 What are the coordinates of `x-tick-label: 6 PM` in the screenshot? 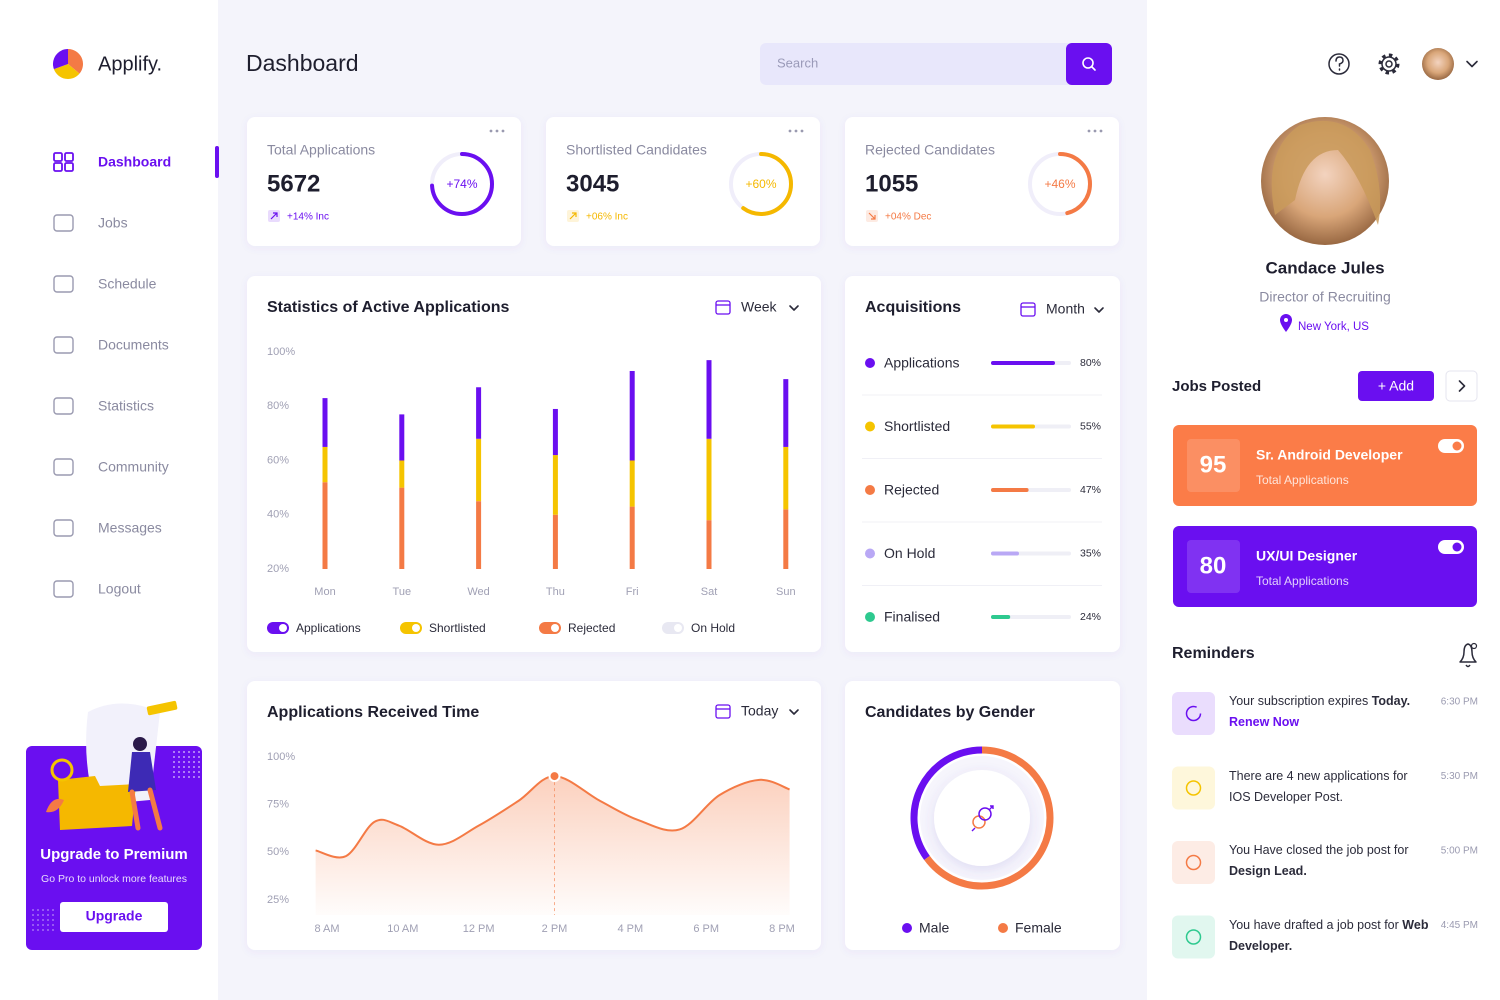 It's located at (706, 929).